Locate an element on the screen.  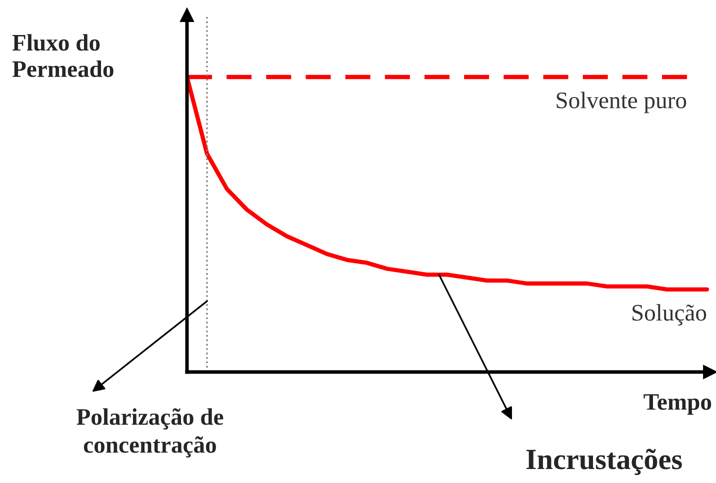
series-label: Solvente puro is located at coordinates (621, 103).